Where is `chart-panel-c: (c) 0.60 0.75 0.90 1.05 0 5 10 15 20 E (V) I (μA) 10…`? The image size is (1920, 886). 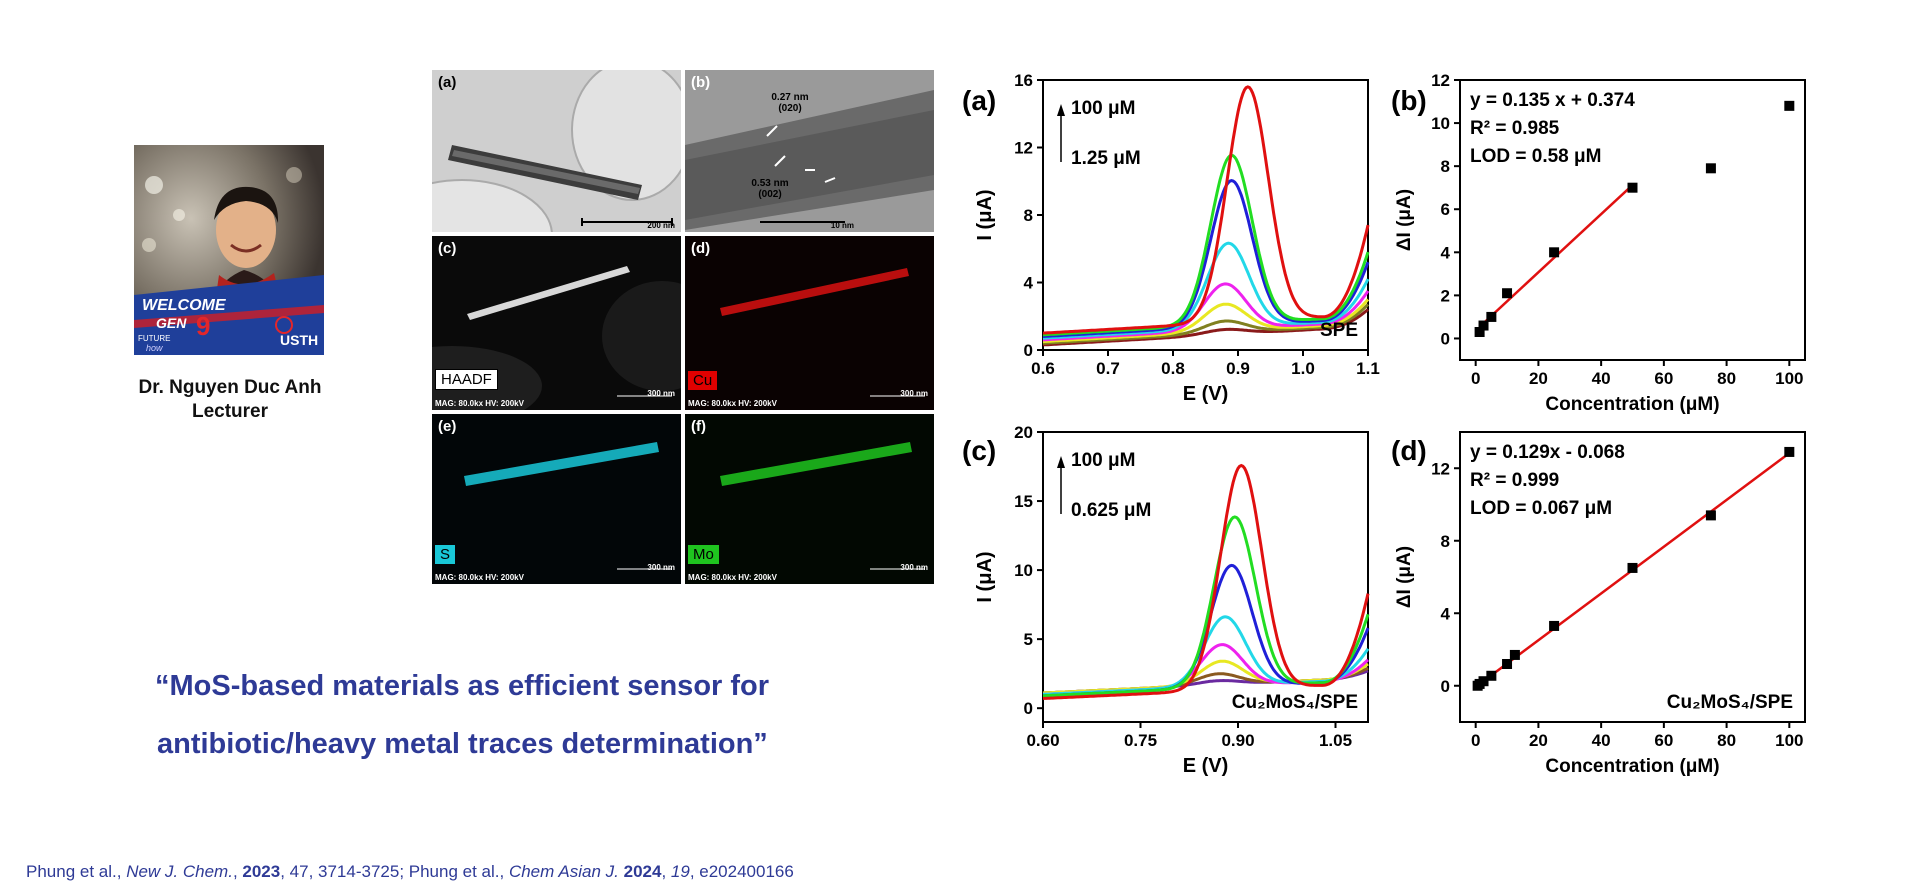
chart-panel-c: (c) 0.60 0.75 0.90 1.05 0 5 10 15 20 E (V) I (μA) 10… is located at coordinates (1168, 605).